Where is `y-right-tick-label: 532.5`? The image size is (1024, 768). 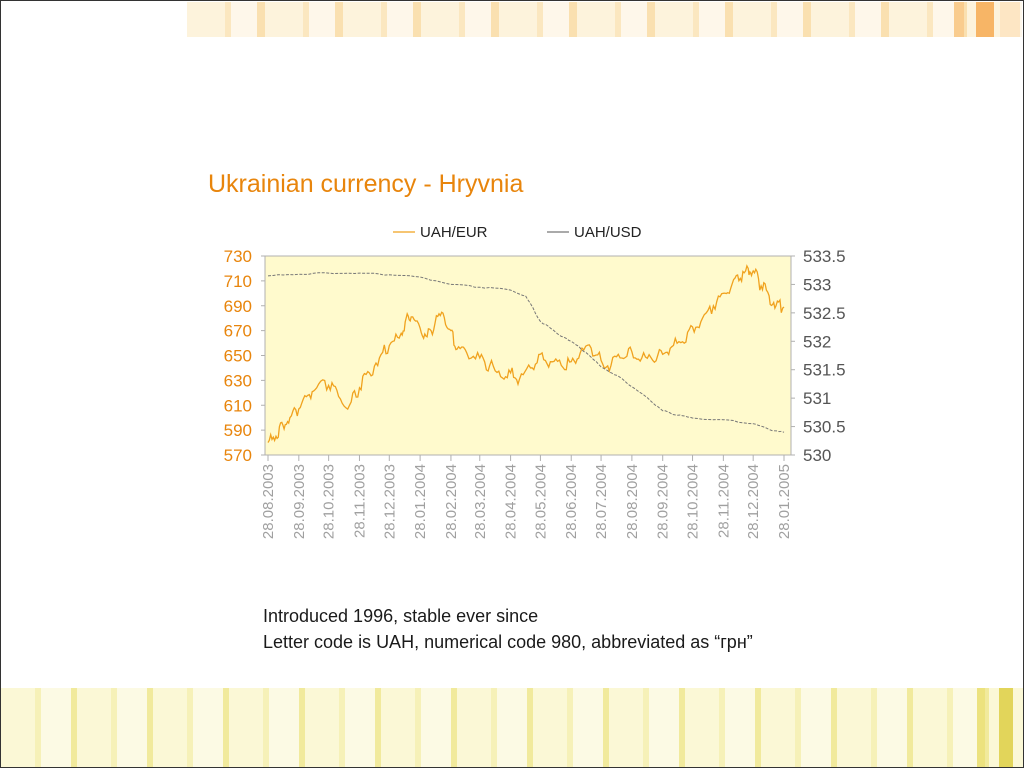
y-right-tick-label: 532.5 is located at coordinates (824, 313).